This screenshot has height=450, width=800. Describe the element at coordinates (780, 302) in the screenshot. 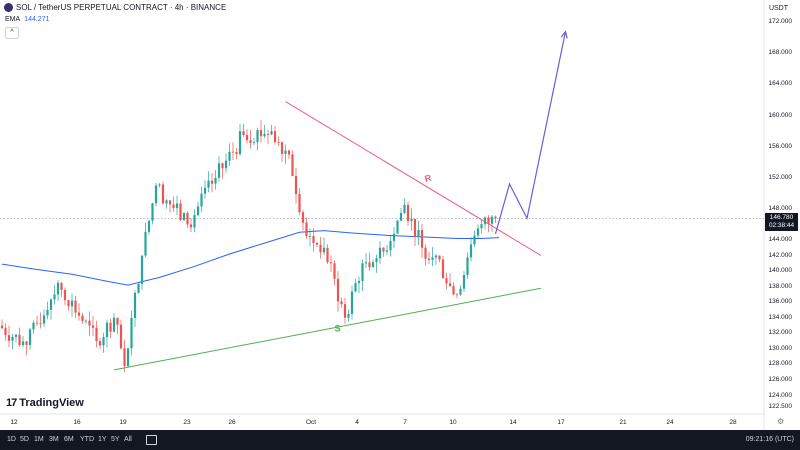

I see `y-tick-label: 136.000` at that location.